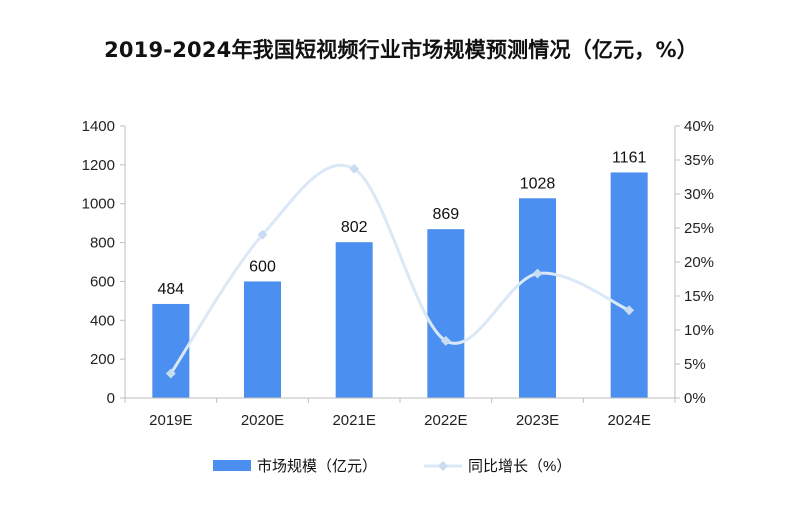  I want to click on bar-value-label: 869, so click(445, 214).